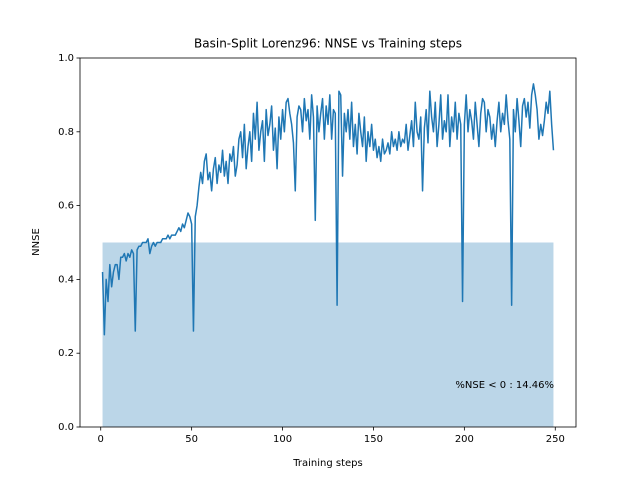 This screenshot has width=640, height=480. I want to click on y-tick-label: 0.4, so click(66, 279).